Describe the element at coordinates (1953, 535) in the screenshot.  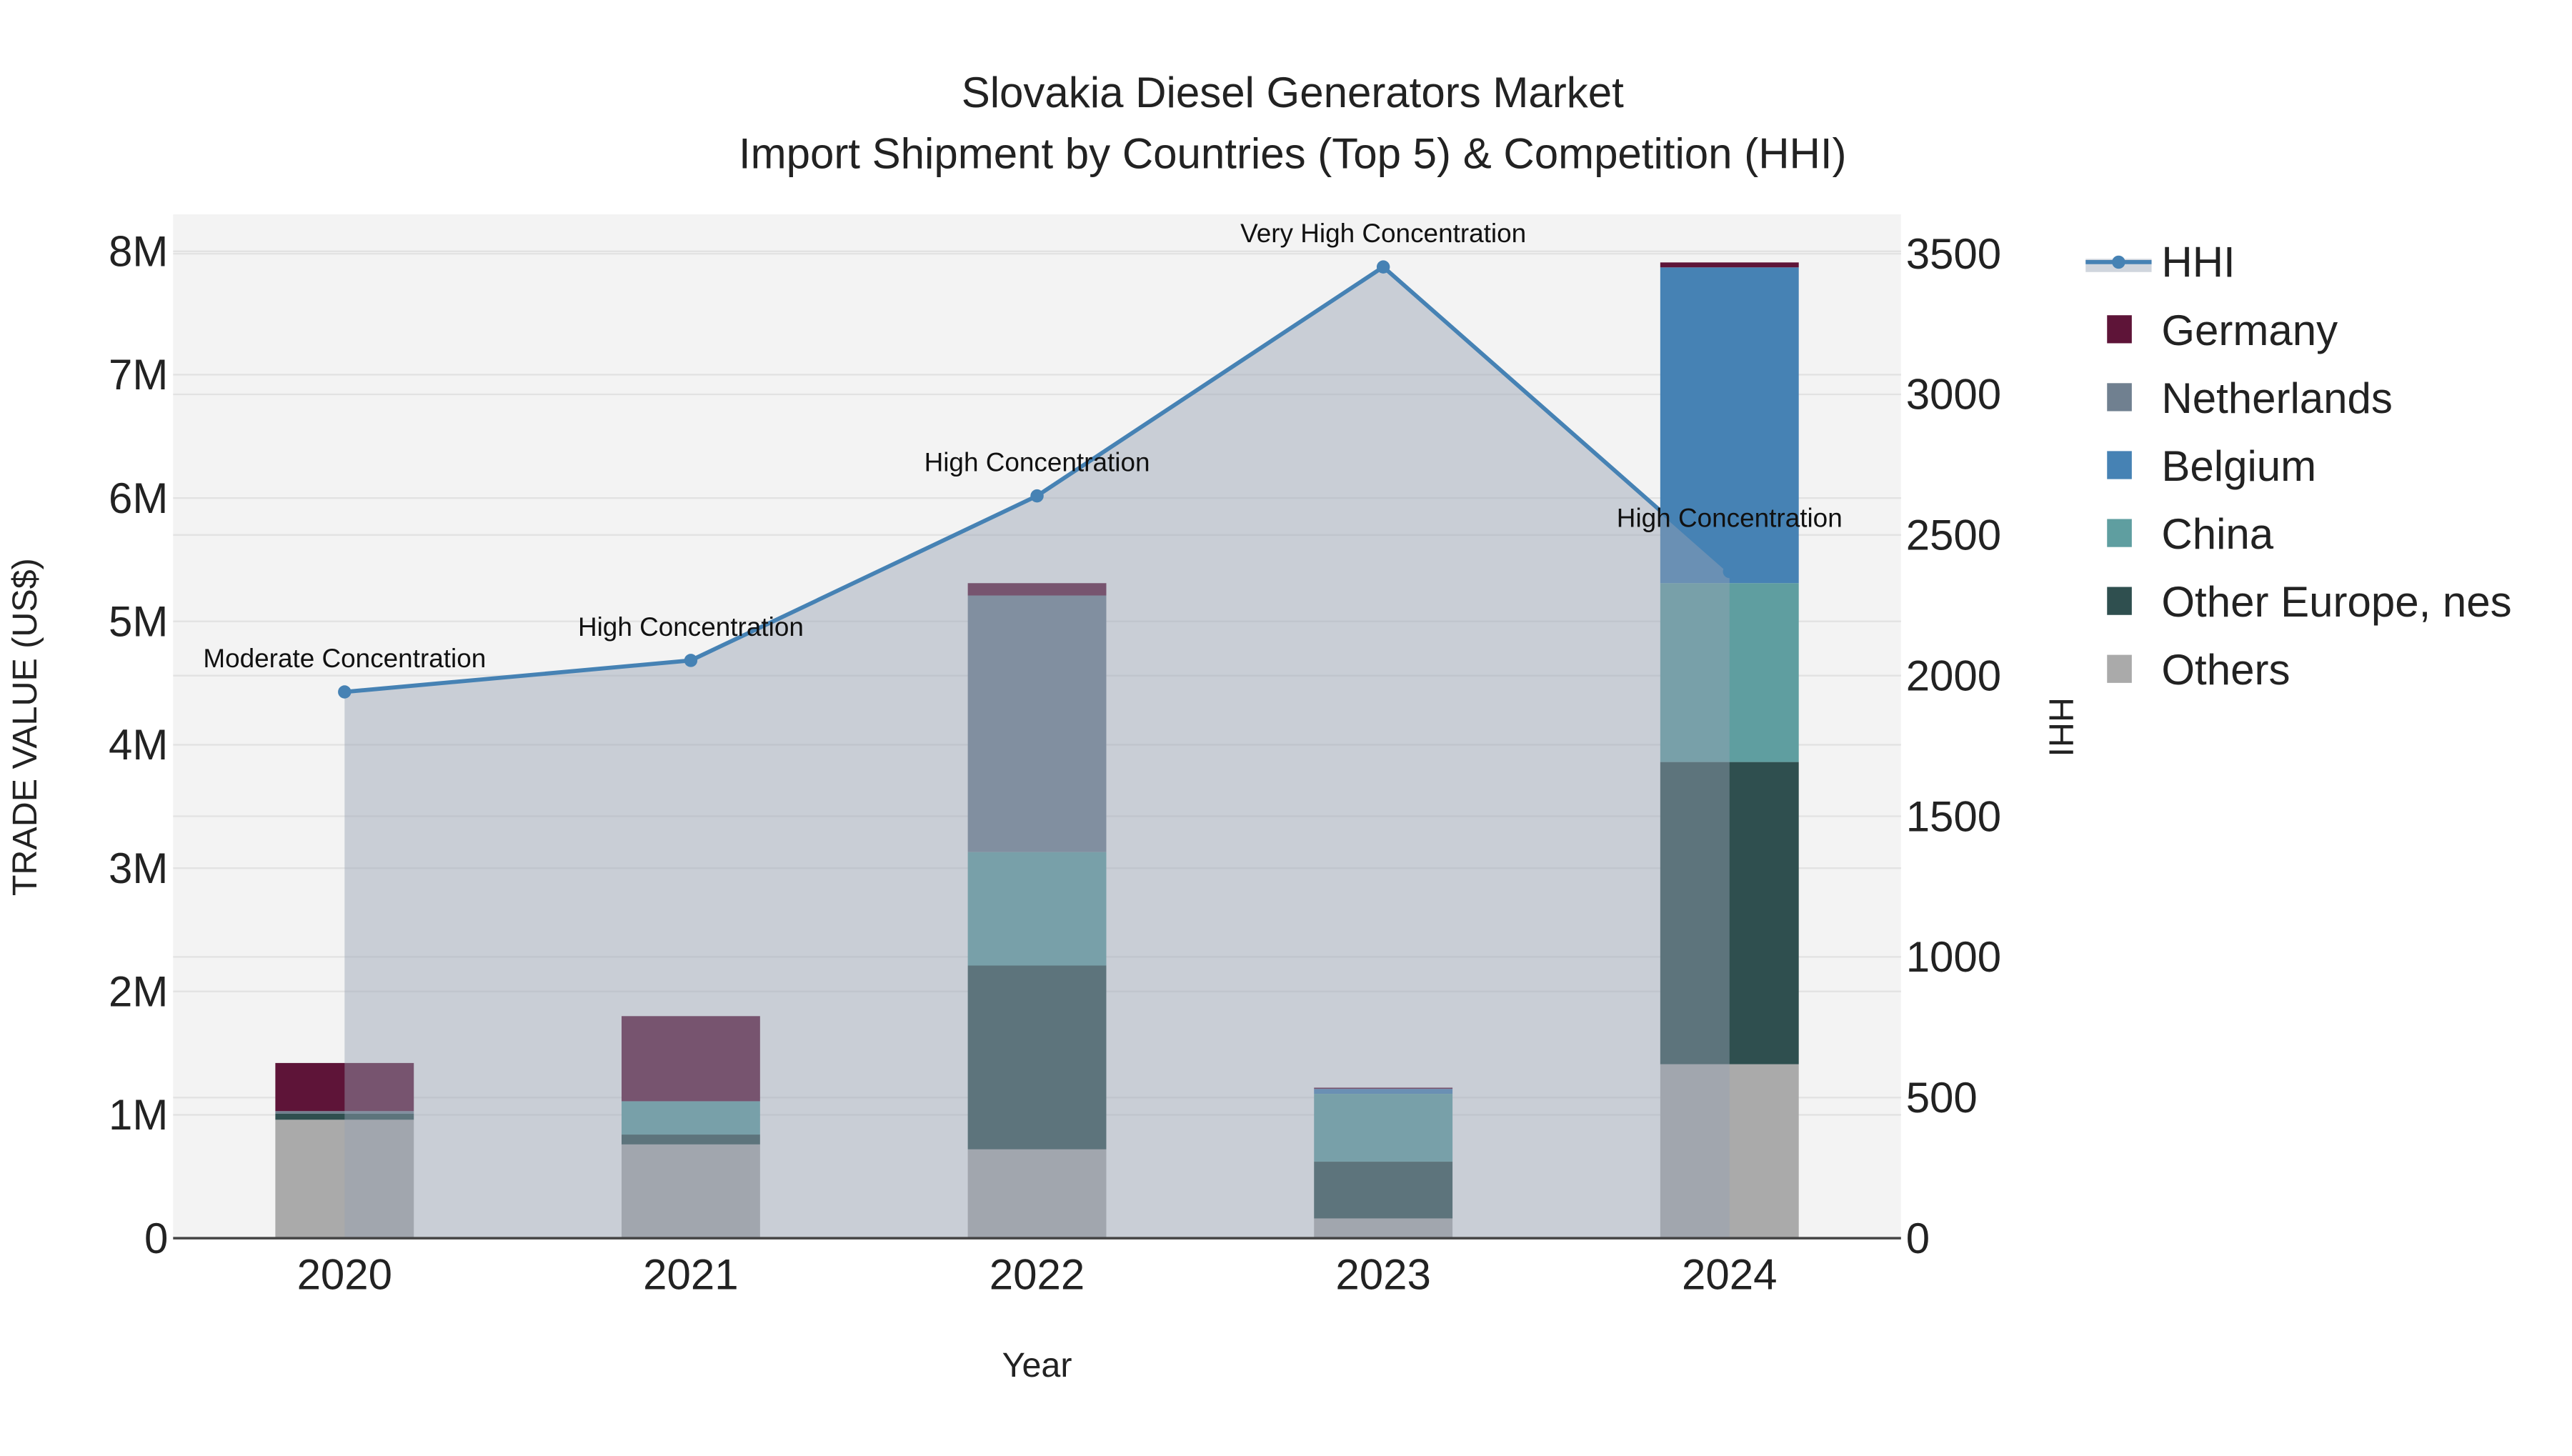
I see `y2-tick-label: 2500` at that location.